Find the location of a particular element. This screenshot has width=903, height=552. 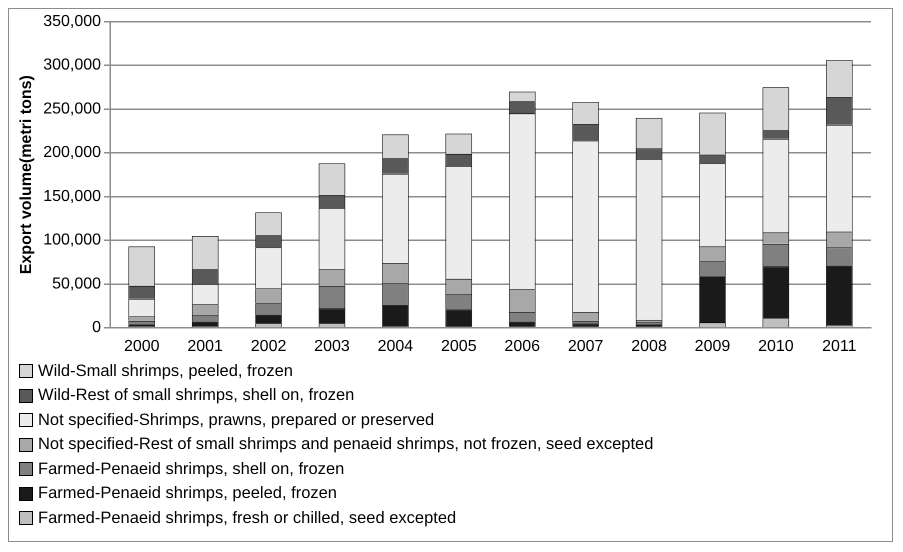

x-tick-label: 2005 is located at coordinates (459, 346).